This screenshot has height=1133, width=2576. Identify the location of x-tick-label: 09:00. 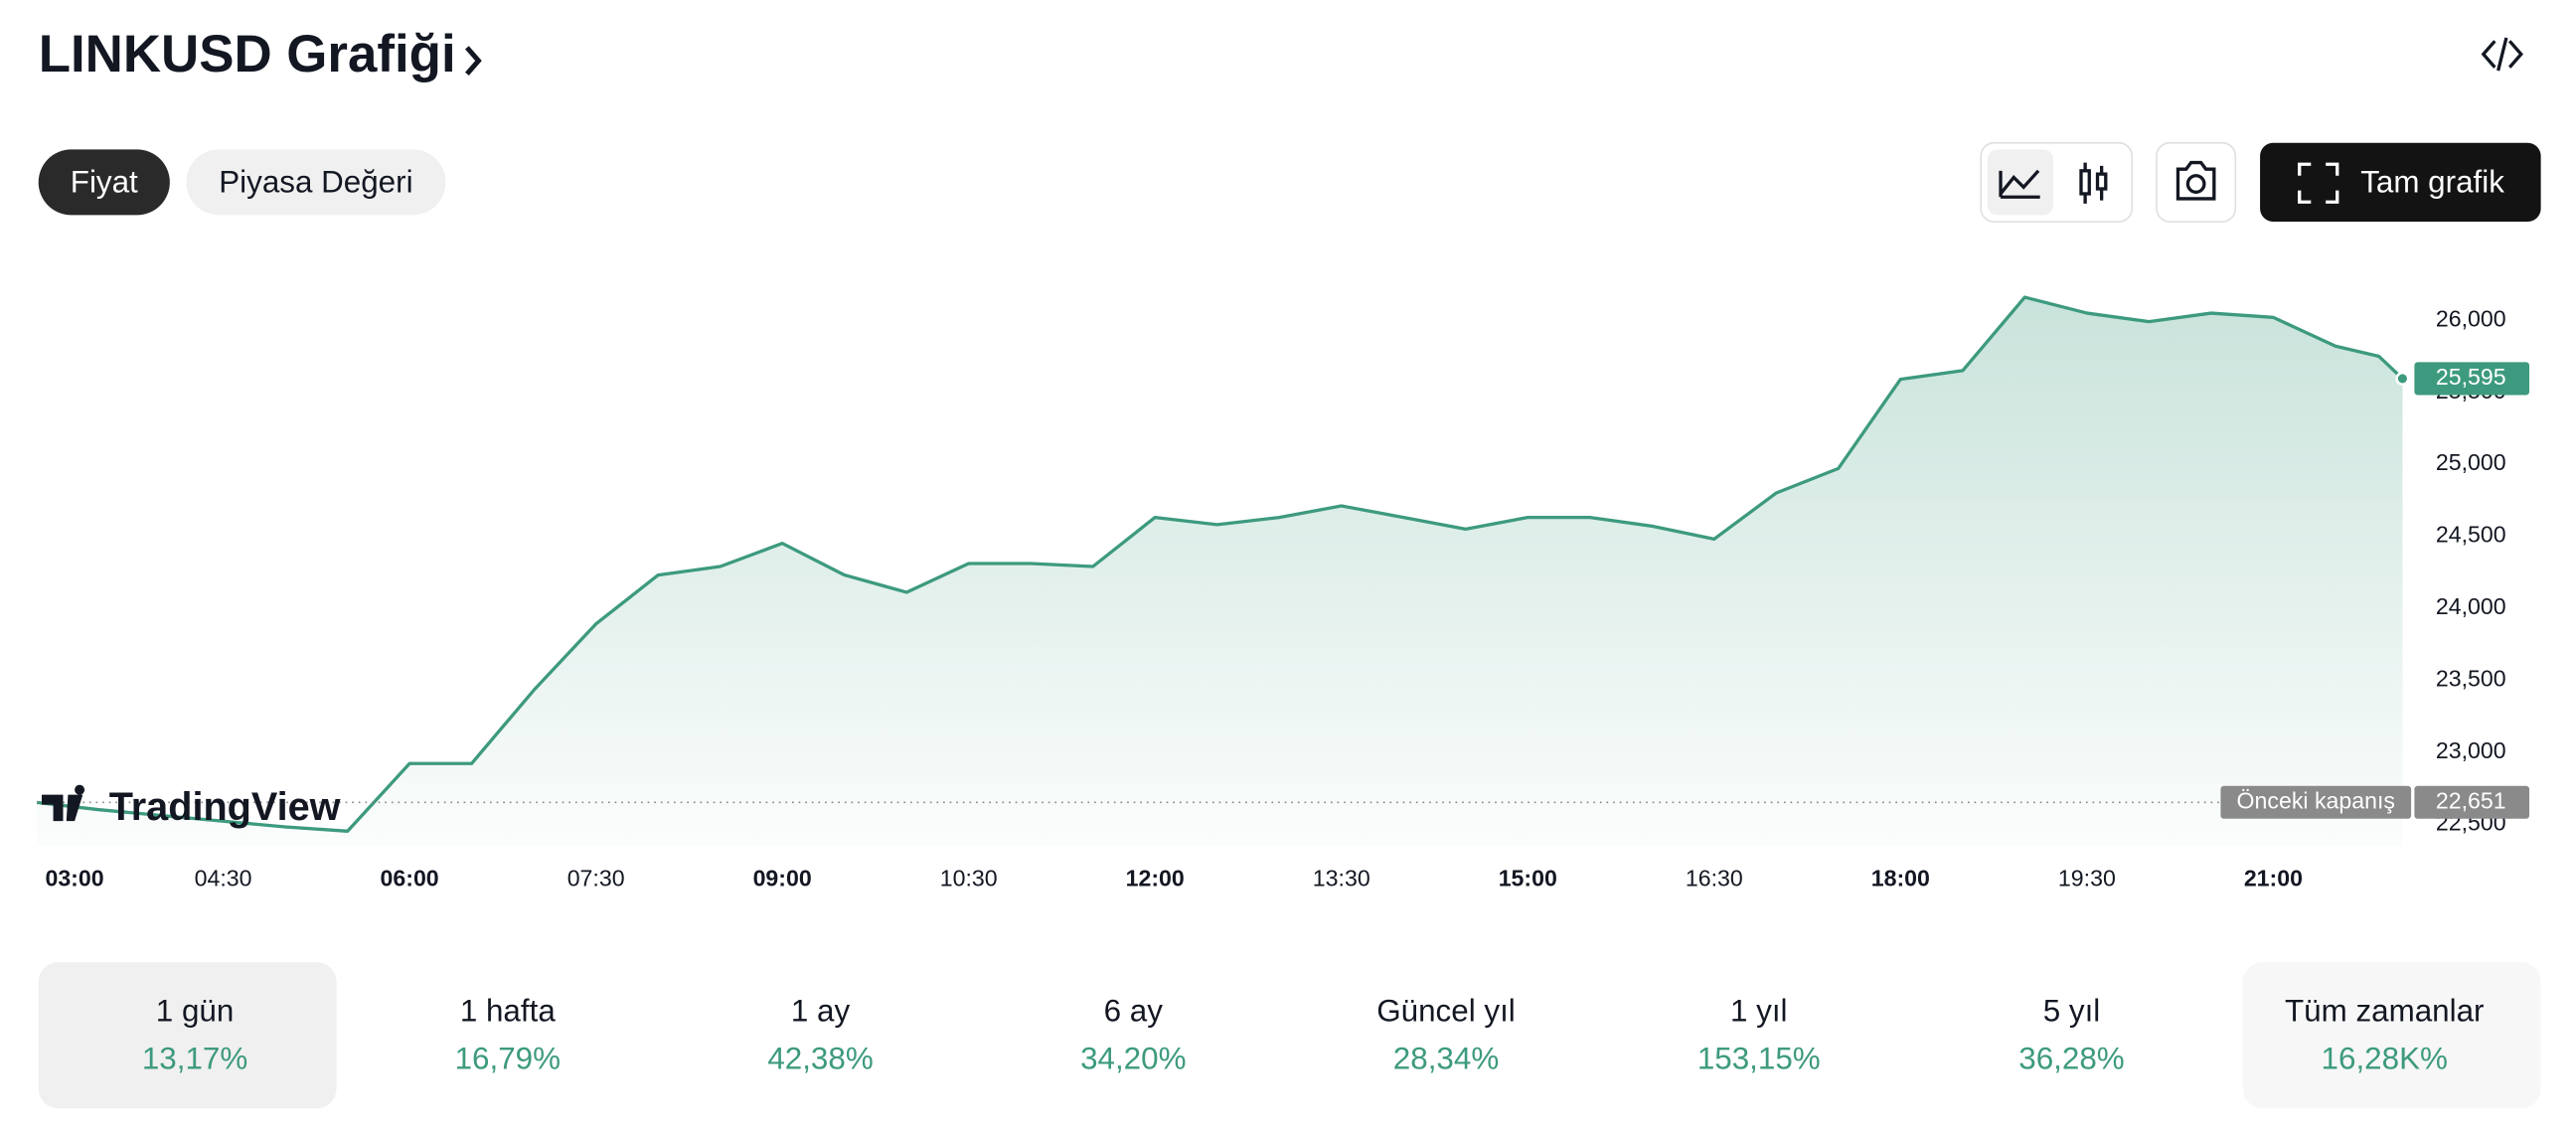
(782, 878).